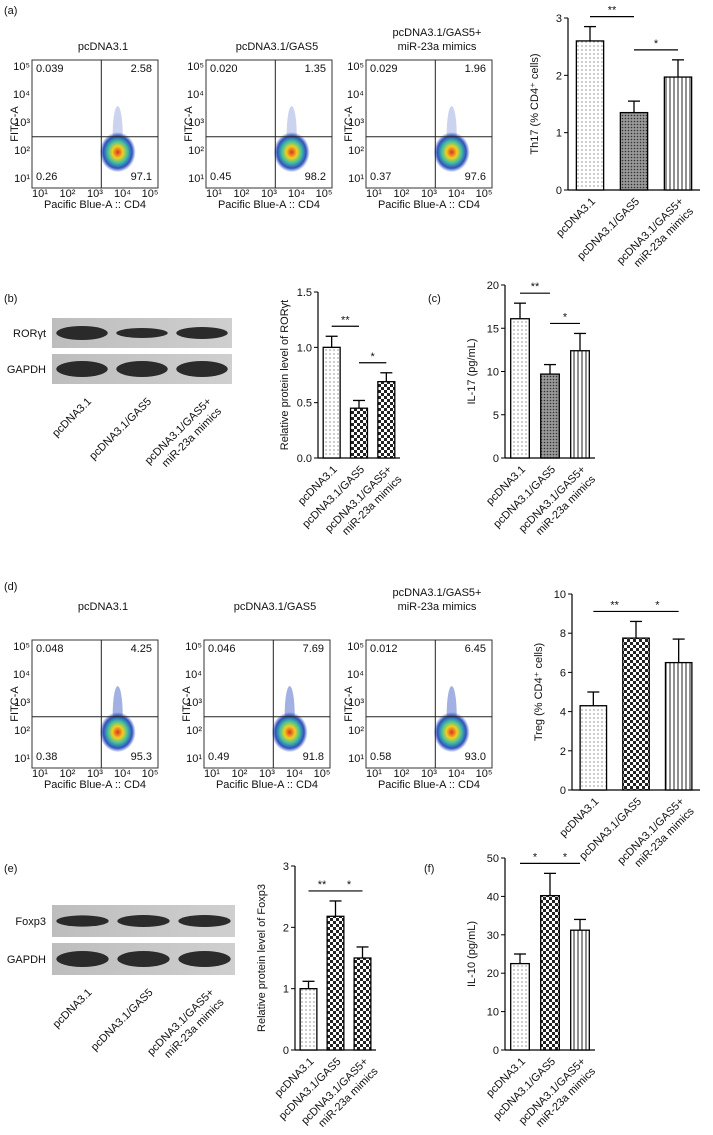 This screenshot has height=1135, width=713. What do you see at coordinates (22, 123) in the screenshot?
I see `flow-y-tick: 10³` at bounding box center [22, 123].